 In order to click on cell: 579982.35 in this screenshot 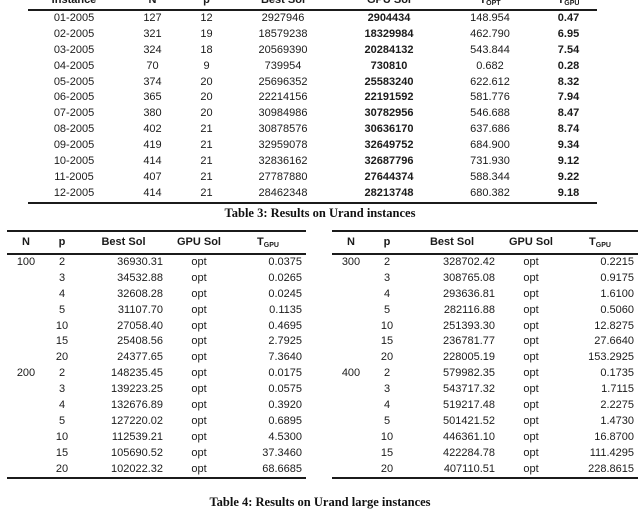, I will do `click(469, 373)`.